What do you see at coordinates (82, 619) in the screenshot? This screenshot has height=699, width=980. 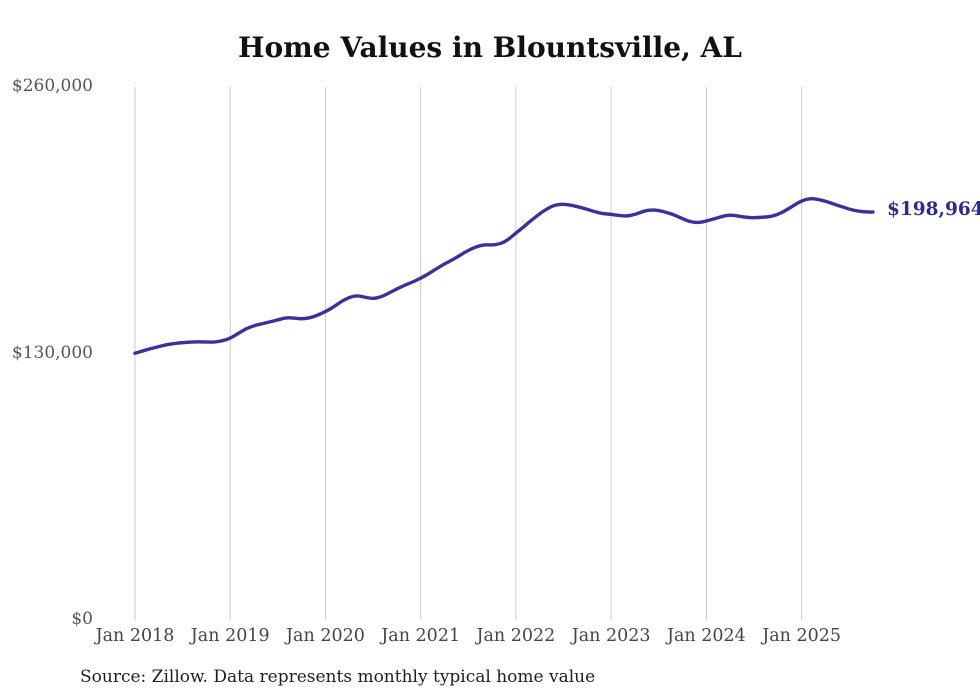 I see `y-axis-tick-label: $0` at bounding box center [82, 619].